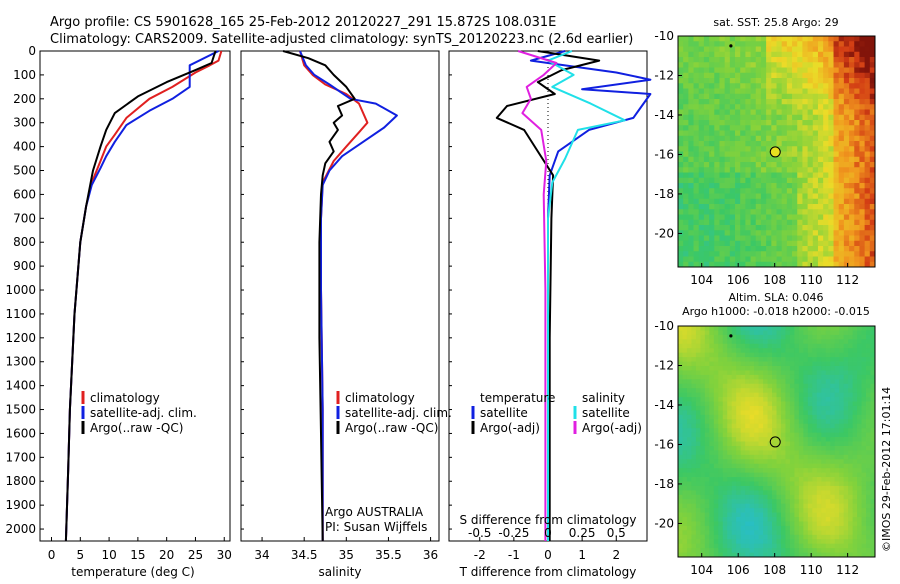 This screenshot has height=584, width=900. What do you see at coordinates (132, 572) in the screenshot?
I see `temperature-xlabel: temperature (deg C)` at bounding box center [132, 572].